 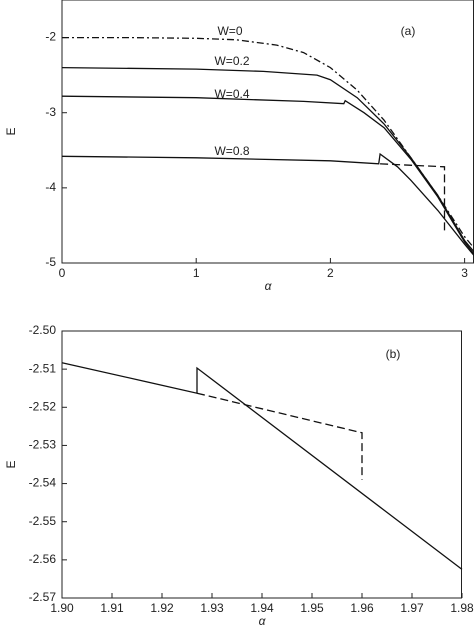 I want to click on y-tick-label: -2.54, so click(x=43, y=483).